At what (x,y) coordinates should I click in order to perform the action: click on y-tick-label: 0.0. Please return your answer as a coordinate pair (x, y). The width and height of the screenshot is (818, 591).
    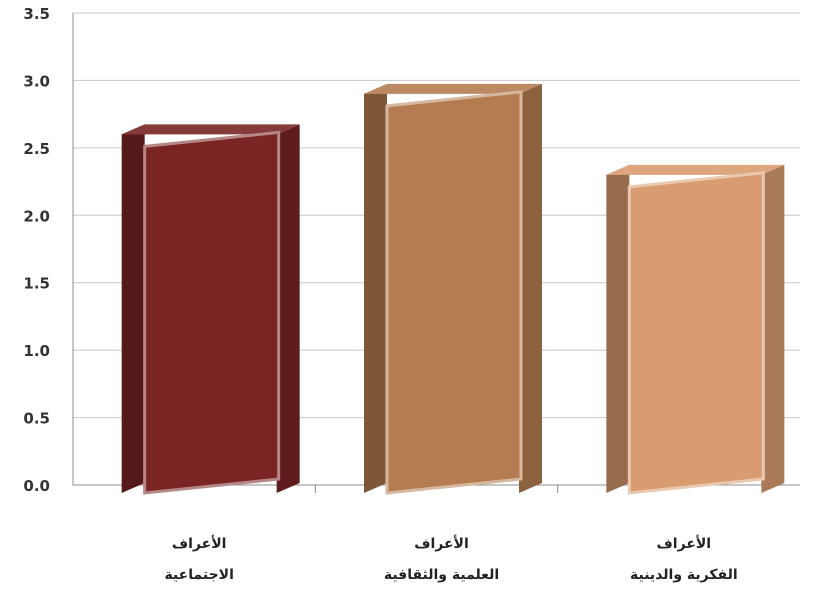
    Looking at the image, I should click on (36, 486).